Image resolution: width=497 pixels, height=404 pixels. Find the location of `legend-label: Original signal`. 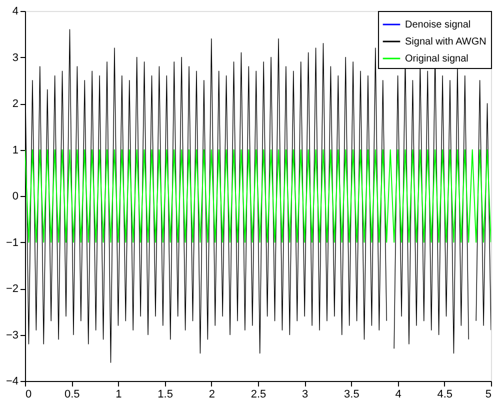

legend-label: Original signal is located at coordinates (436, 59).